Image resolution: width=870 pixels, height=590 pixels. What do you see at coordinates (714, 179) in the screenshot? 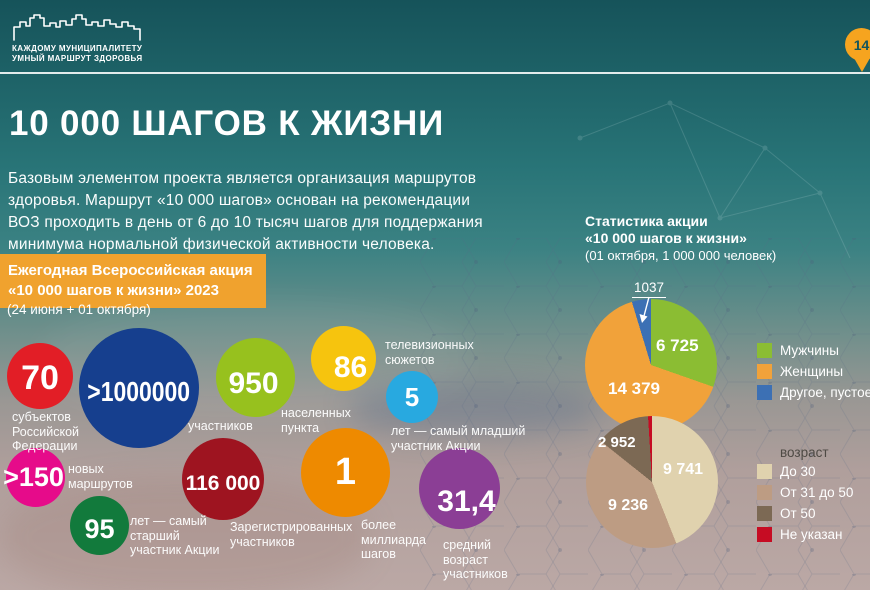
I see `network-mesh-decoration` at bounding box center [714, 179].